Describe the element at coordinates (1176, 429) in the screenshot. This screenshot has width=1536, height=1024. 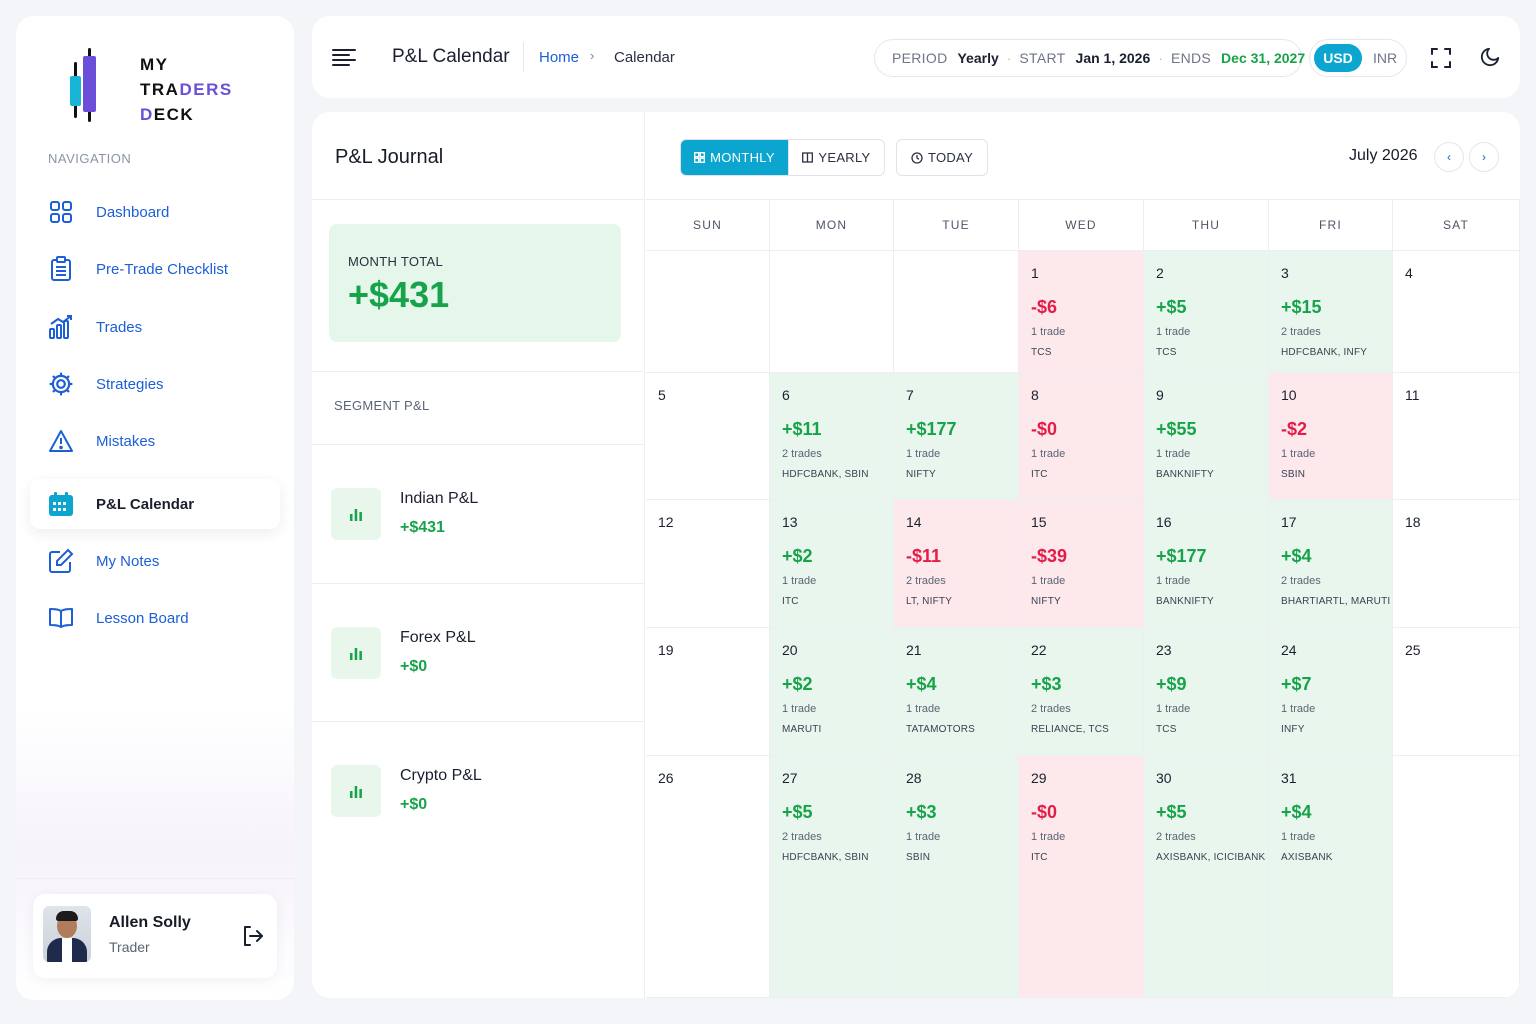
I see `day-pnl: +$55` at that location.